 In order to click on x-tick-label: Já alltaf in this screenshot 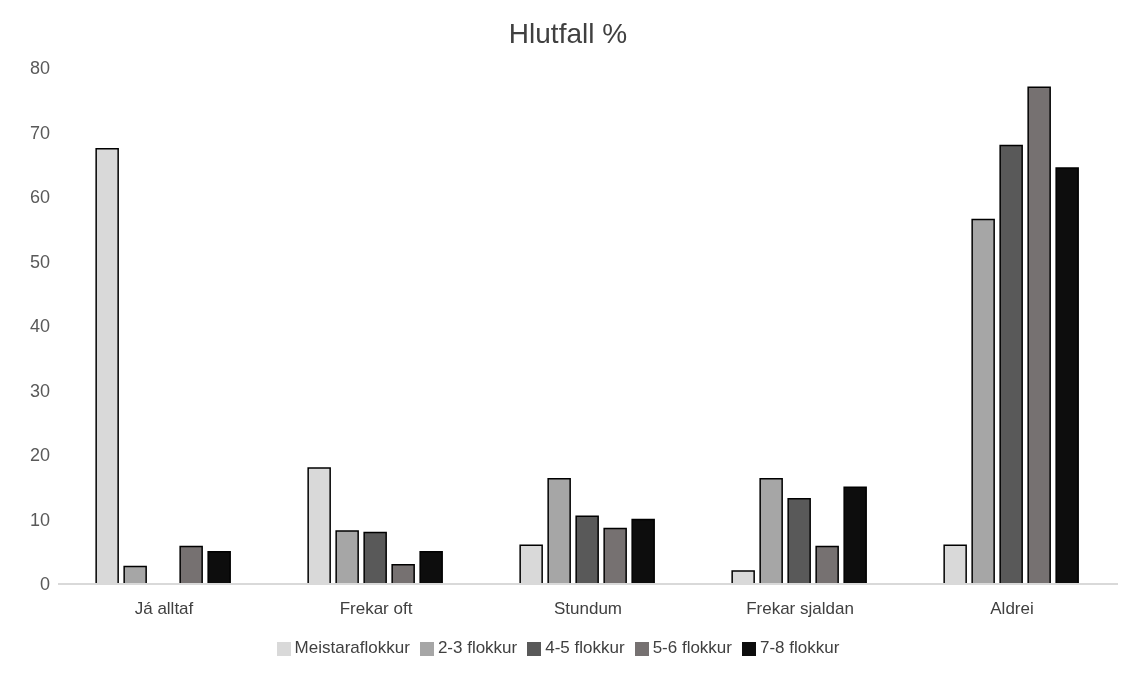, I will do `click(164, 609)`.